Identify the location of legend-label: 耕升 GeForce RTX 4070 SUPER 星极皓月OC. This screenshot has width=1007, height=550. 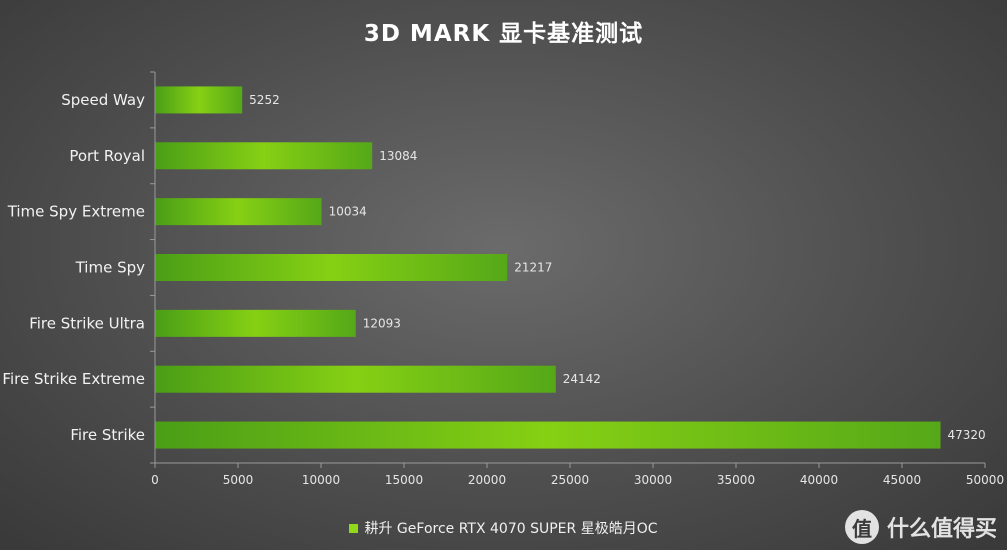
(511, 529).